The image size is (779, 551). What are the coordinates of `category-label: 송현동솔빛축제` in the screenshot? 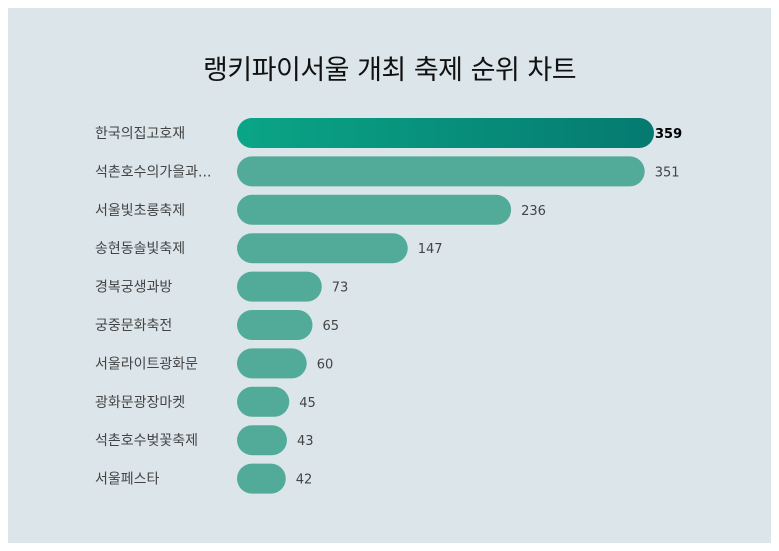 It's located at (140, 249).